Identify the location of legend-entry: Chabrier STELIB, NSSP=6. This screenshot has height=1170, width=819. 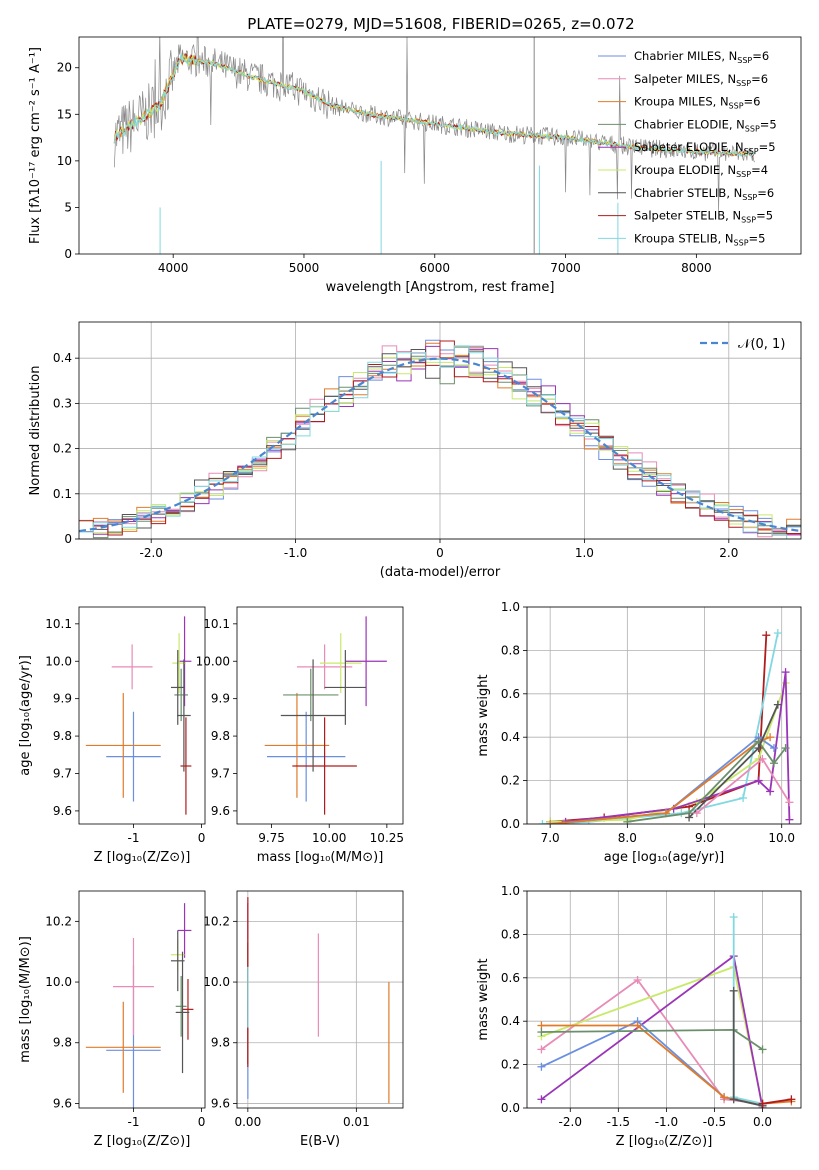
(704, 194).